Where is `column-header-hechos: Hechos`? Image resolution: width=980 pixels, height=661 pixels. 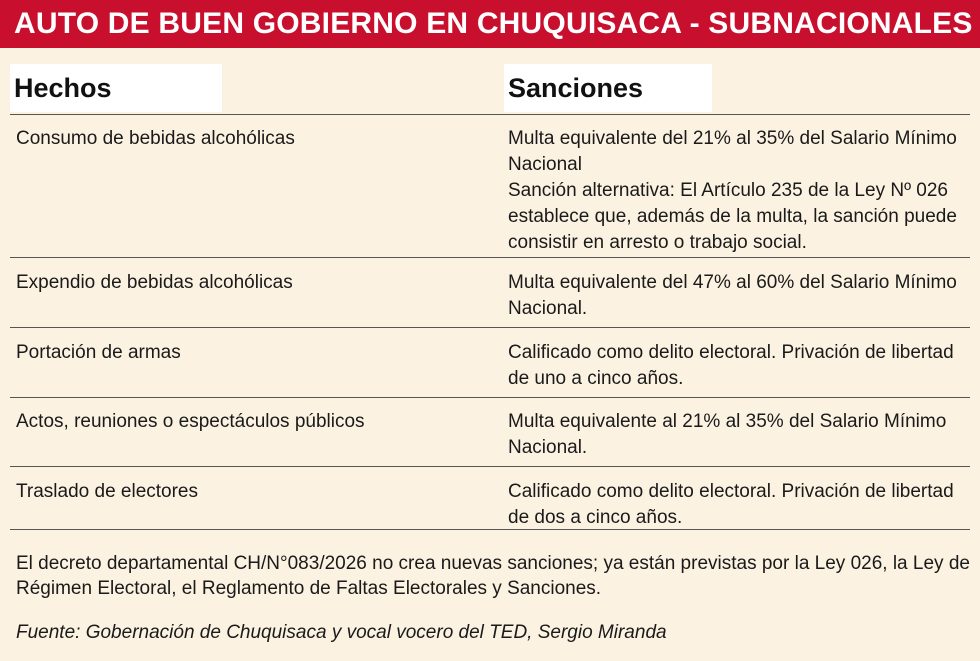 column-header-hechos: Hechos is located at coordinates (116, 88).